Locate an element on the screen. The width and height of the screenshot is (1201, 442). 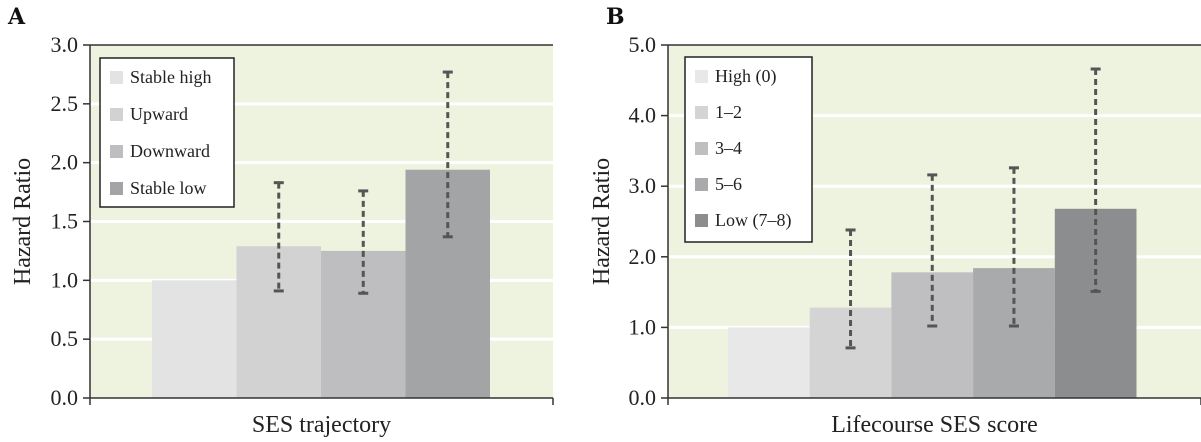
x-axis-title: Lifecourse SES score is located at coordinates (934, 425).